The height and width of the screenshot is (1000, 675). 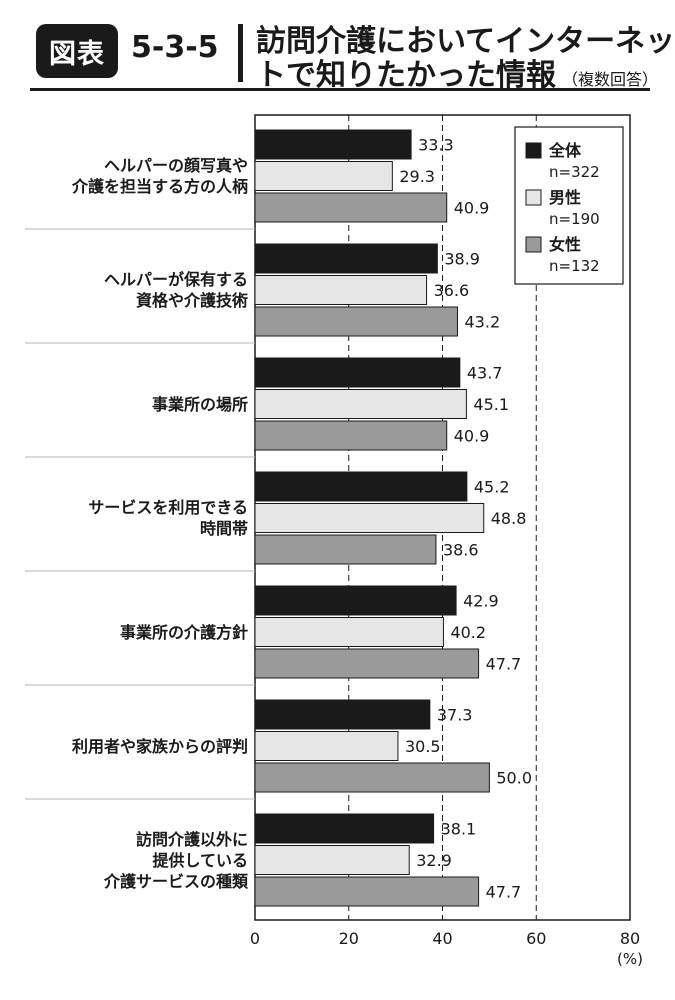 I want to click on category-label-line: 事業所の介護方針, so click(x=183, y=632).